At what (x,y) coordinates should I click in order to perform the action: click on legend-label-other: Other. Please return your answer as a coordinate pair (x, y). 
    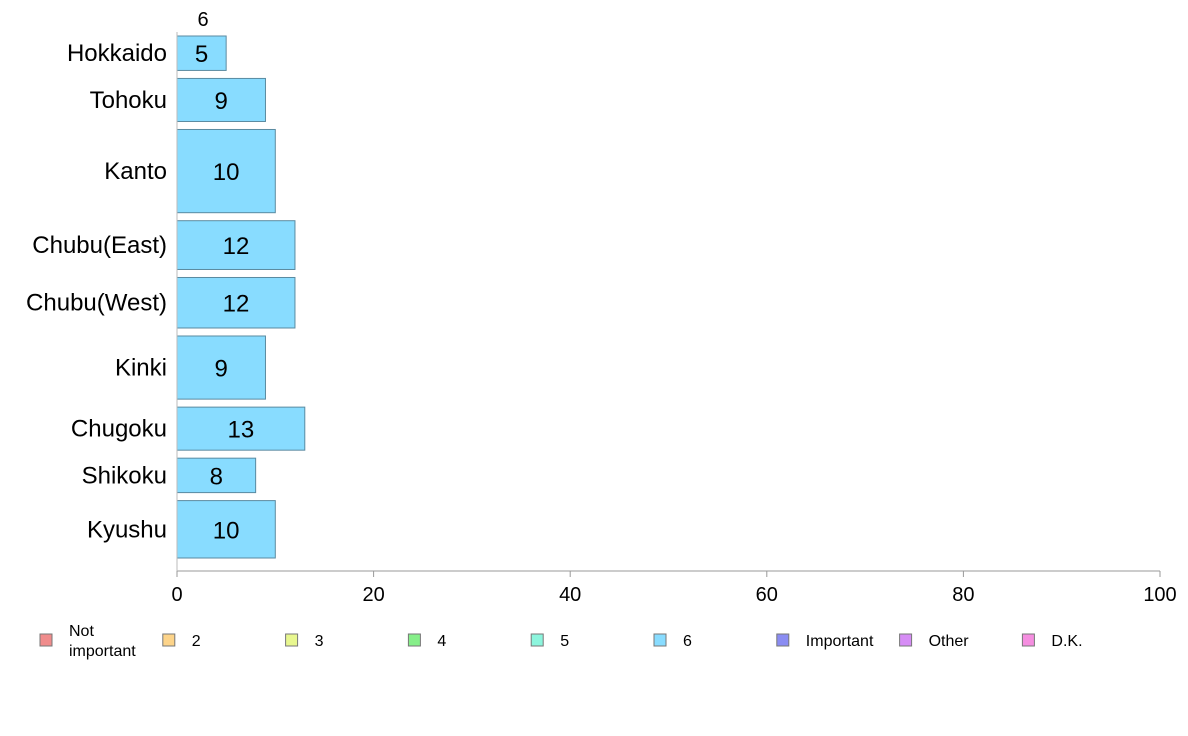
    Looking at the image, I should click on (949, 641).